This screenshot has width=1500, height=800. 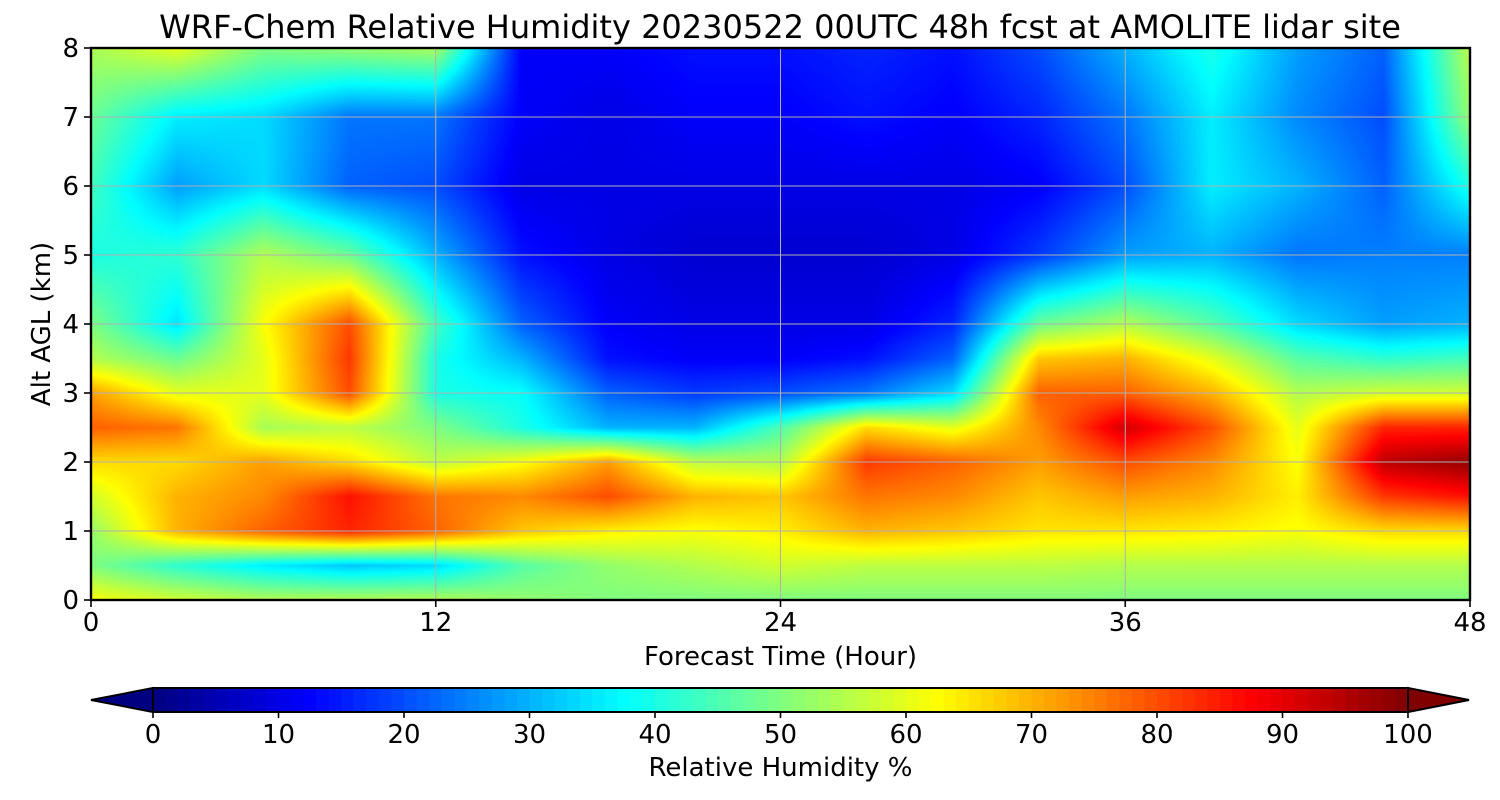 I want to click on colorbar-tick-label: 80, so click(x=1156, y=735).